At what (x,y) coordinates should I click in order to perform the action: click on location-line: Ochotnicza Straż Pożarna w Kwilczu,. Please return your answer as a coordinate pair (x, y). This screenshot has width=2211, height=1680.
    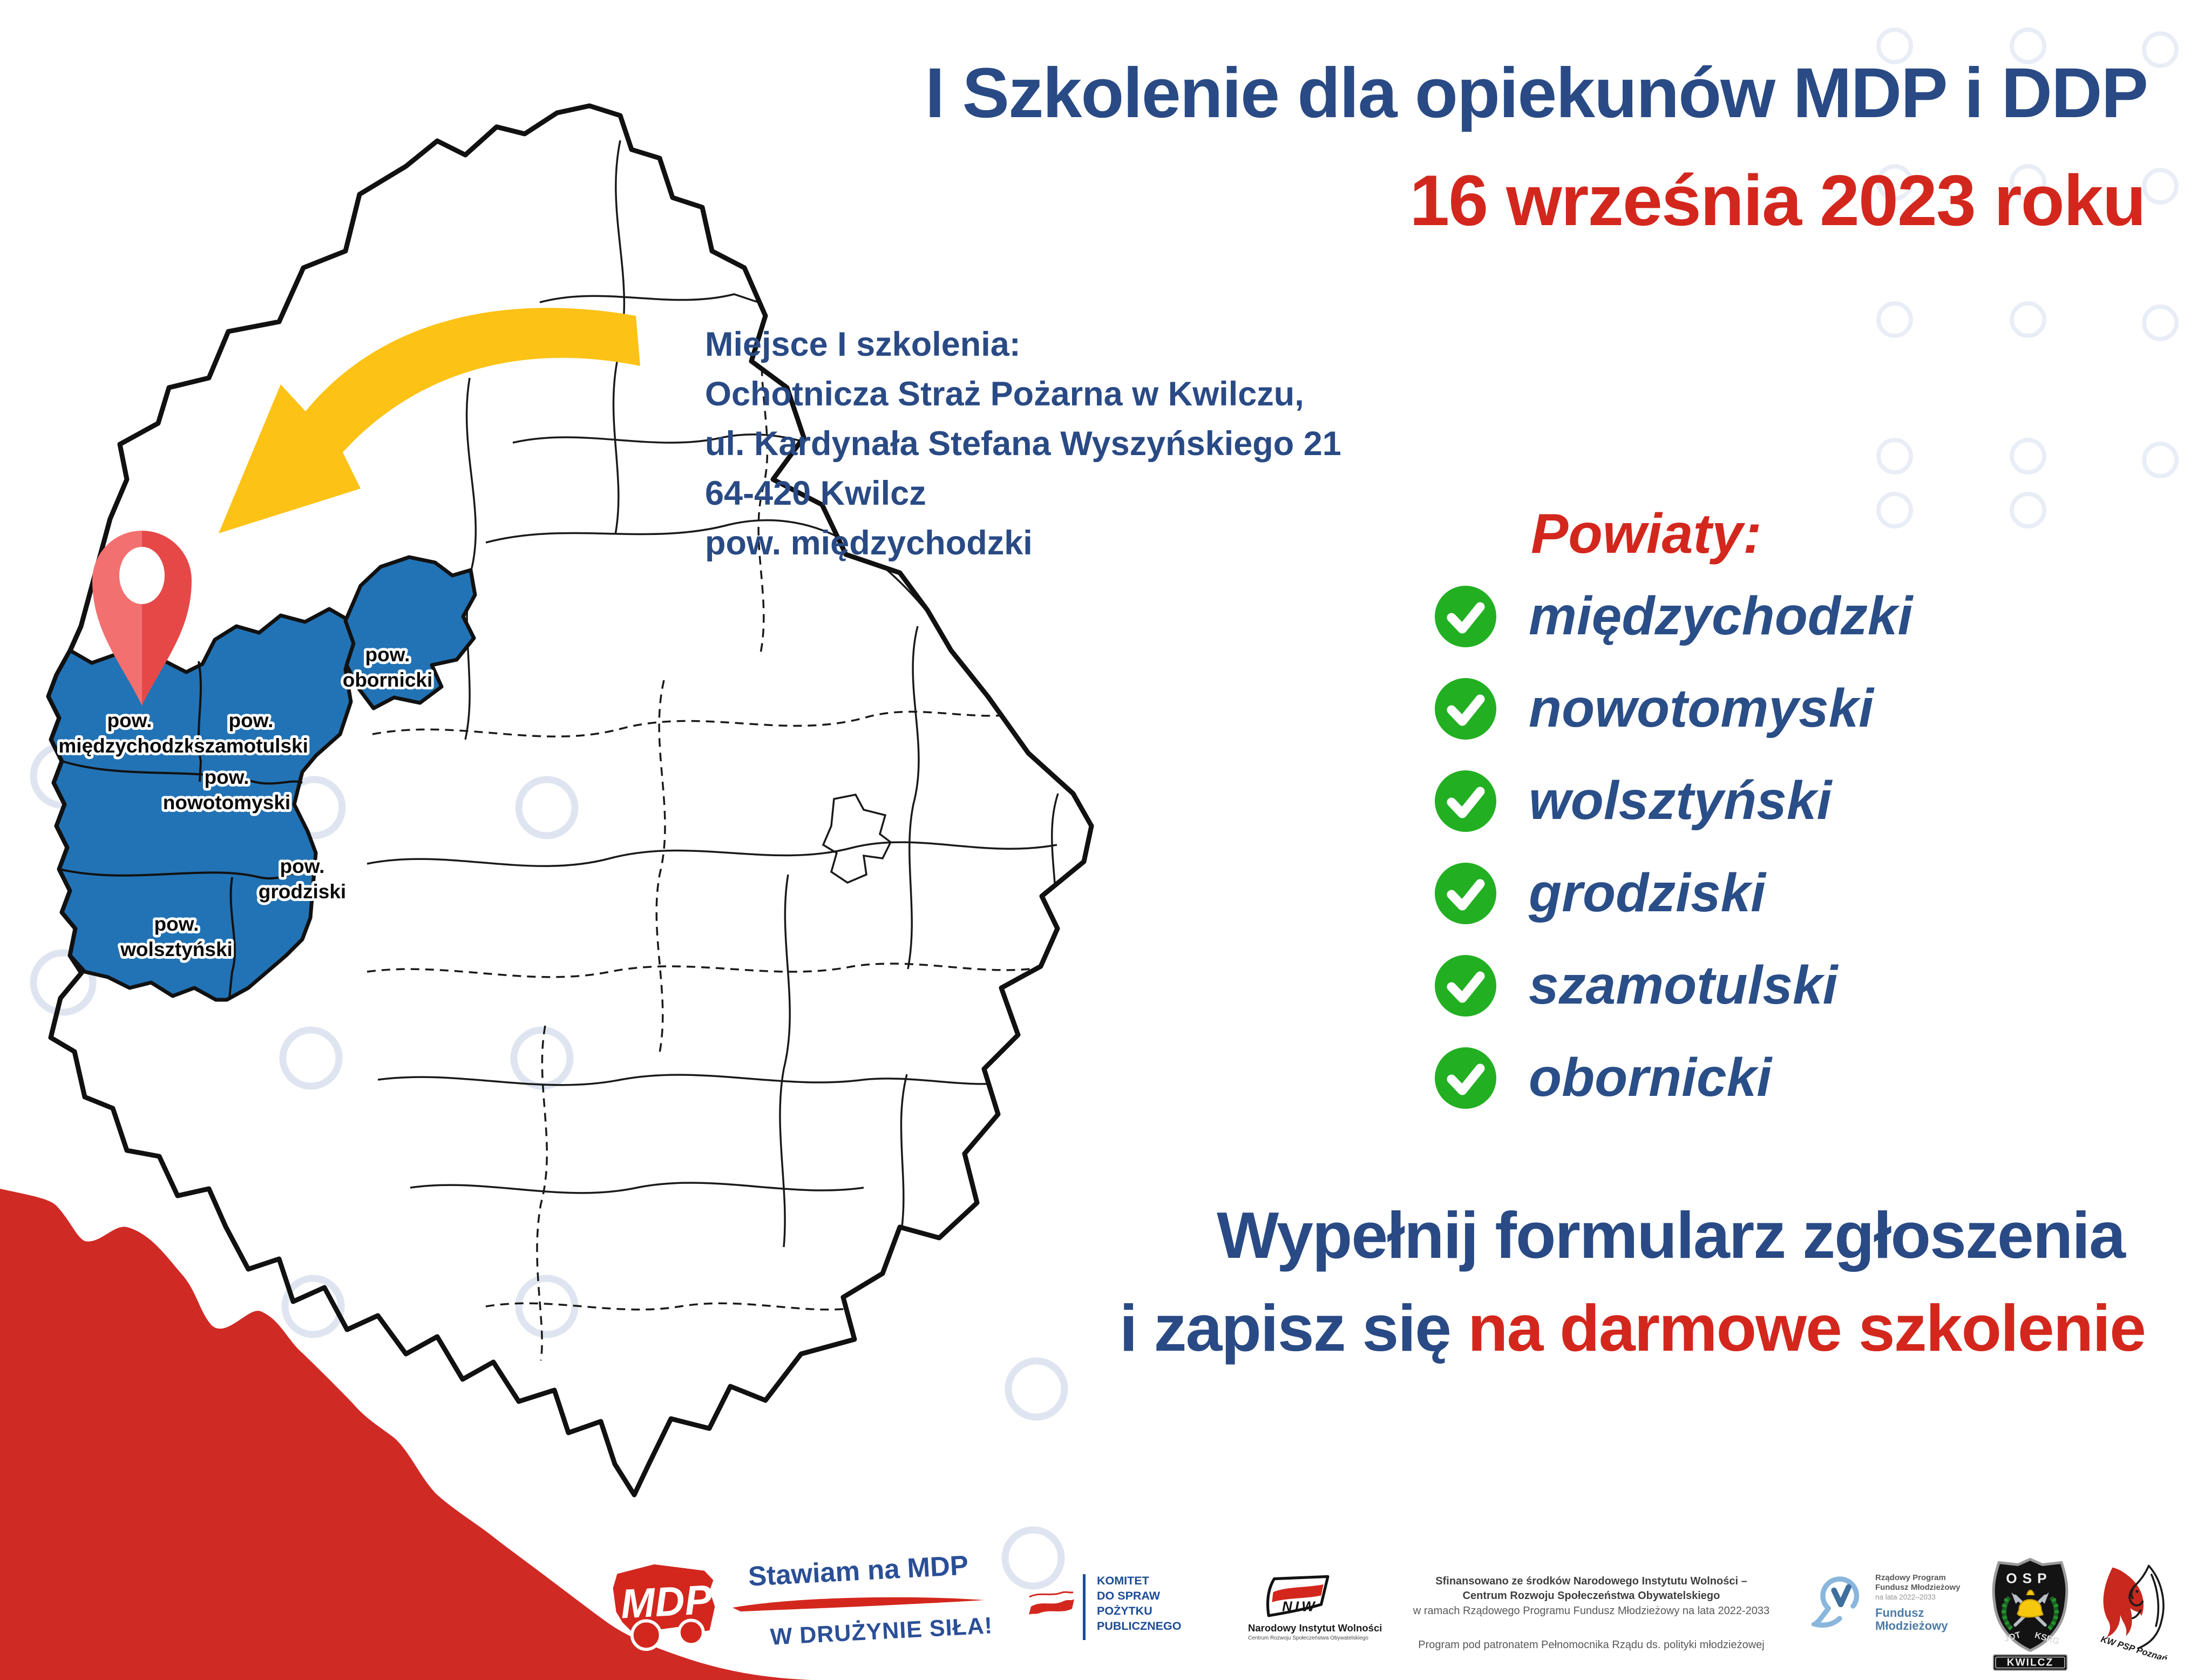
    Looking at the image, I should click on (1004, 394).